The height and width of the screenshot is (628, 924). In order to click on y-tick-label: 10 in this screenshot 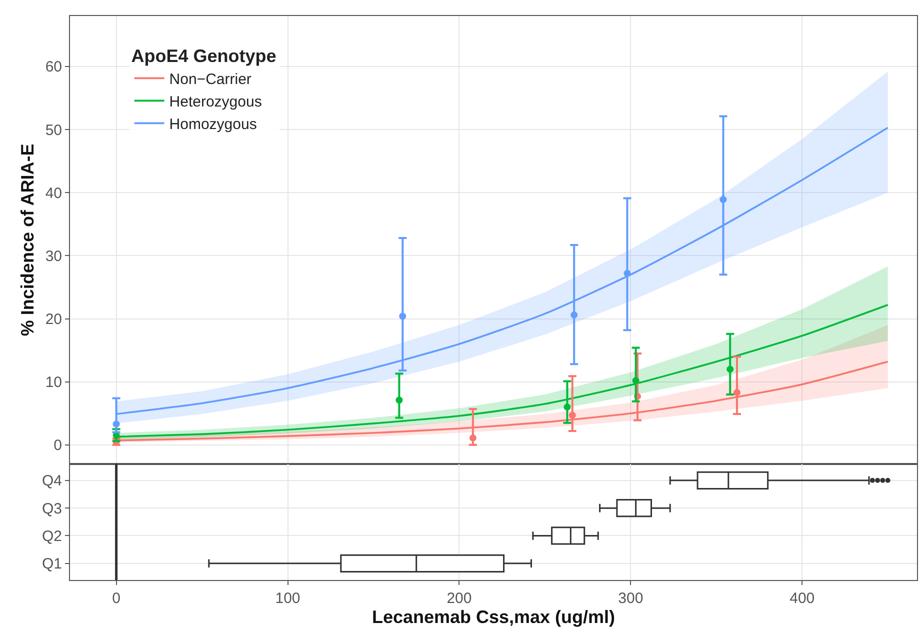, I will do `click(53, 383)`.